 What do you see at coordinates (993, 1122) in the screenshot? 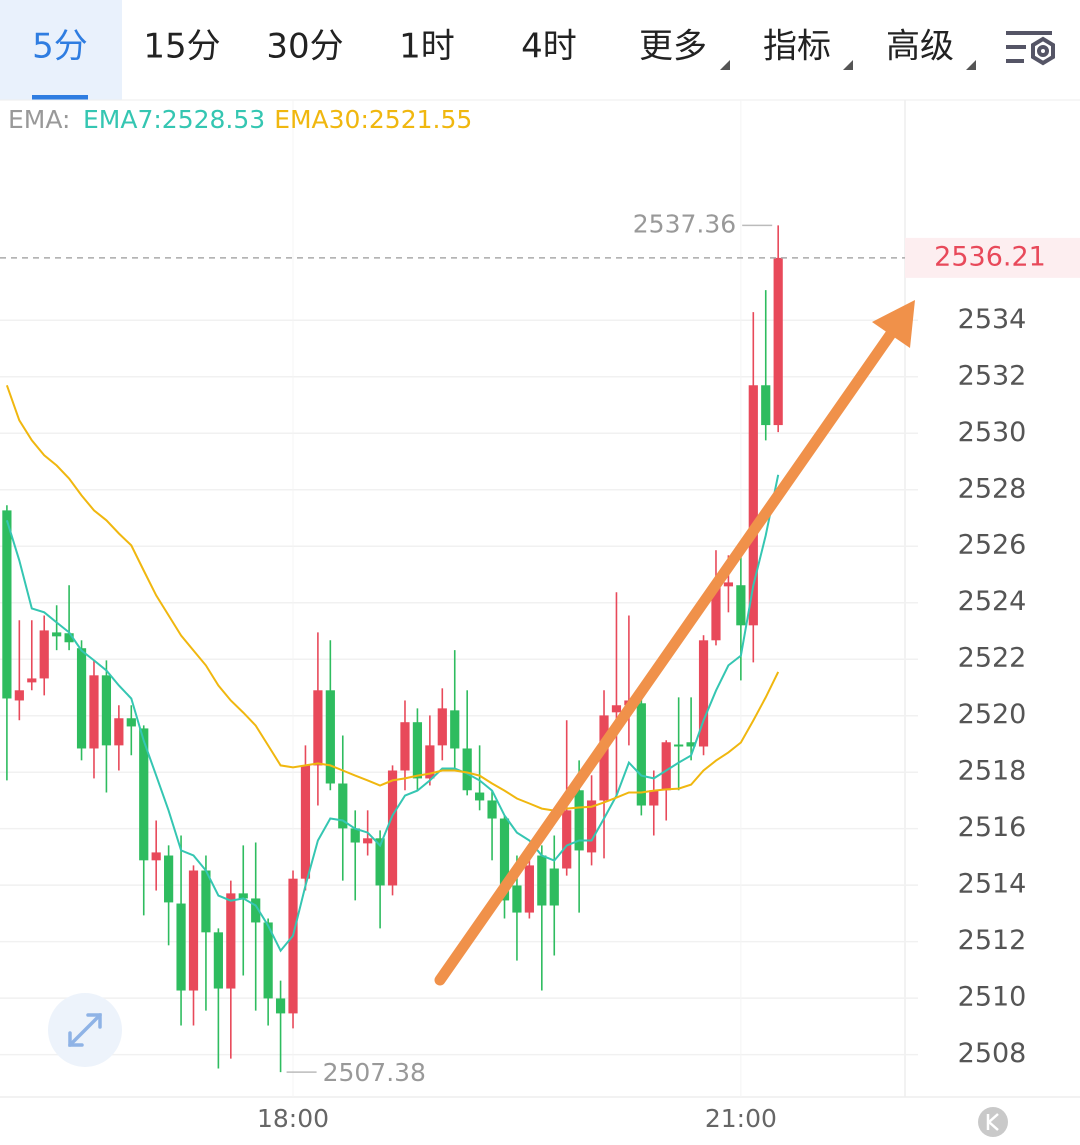
I see `scroll-end-button` at bounding box center [993, 1122].